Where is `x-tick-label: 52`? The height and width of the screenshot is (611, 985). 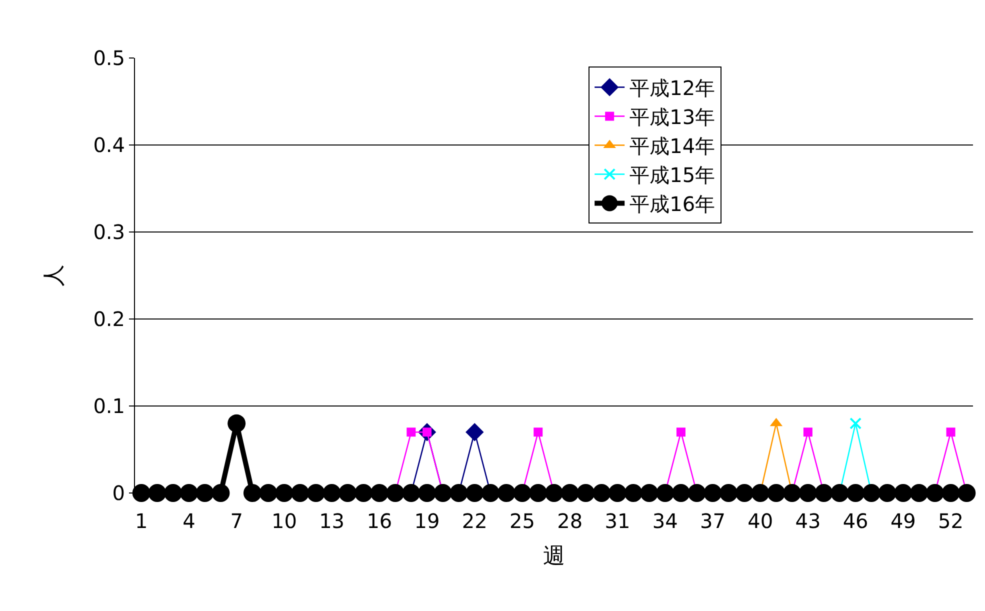
x-tick-label: 52 is located at coordinates (951, 521).